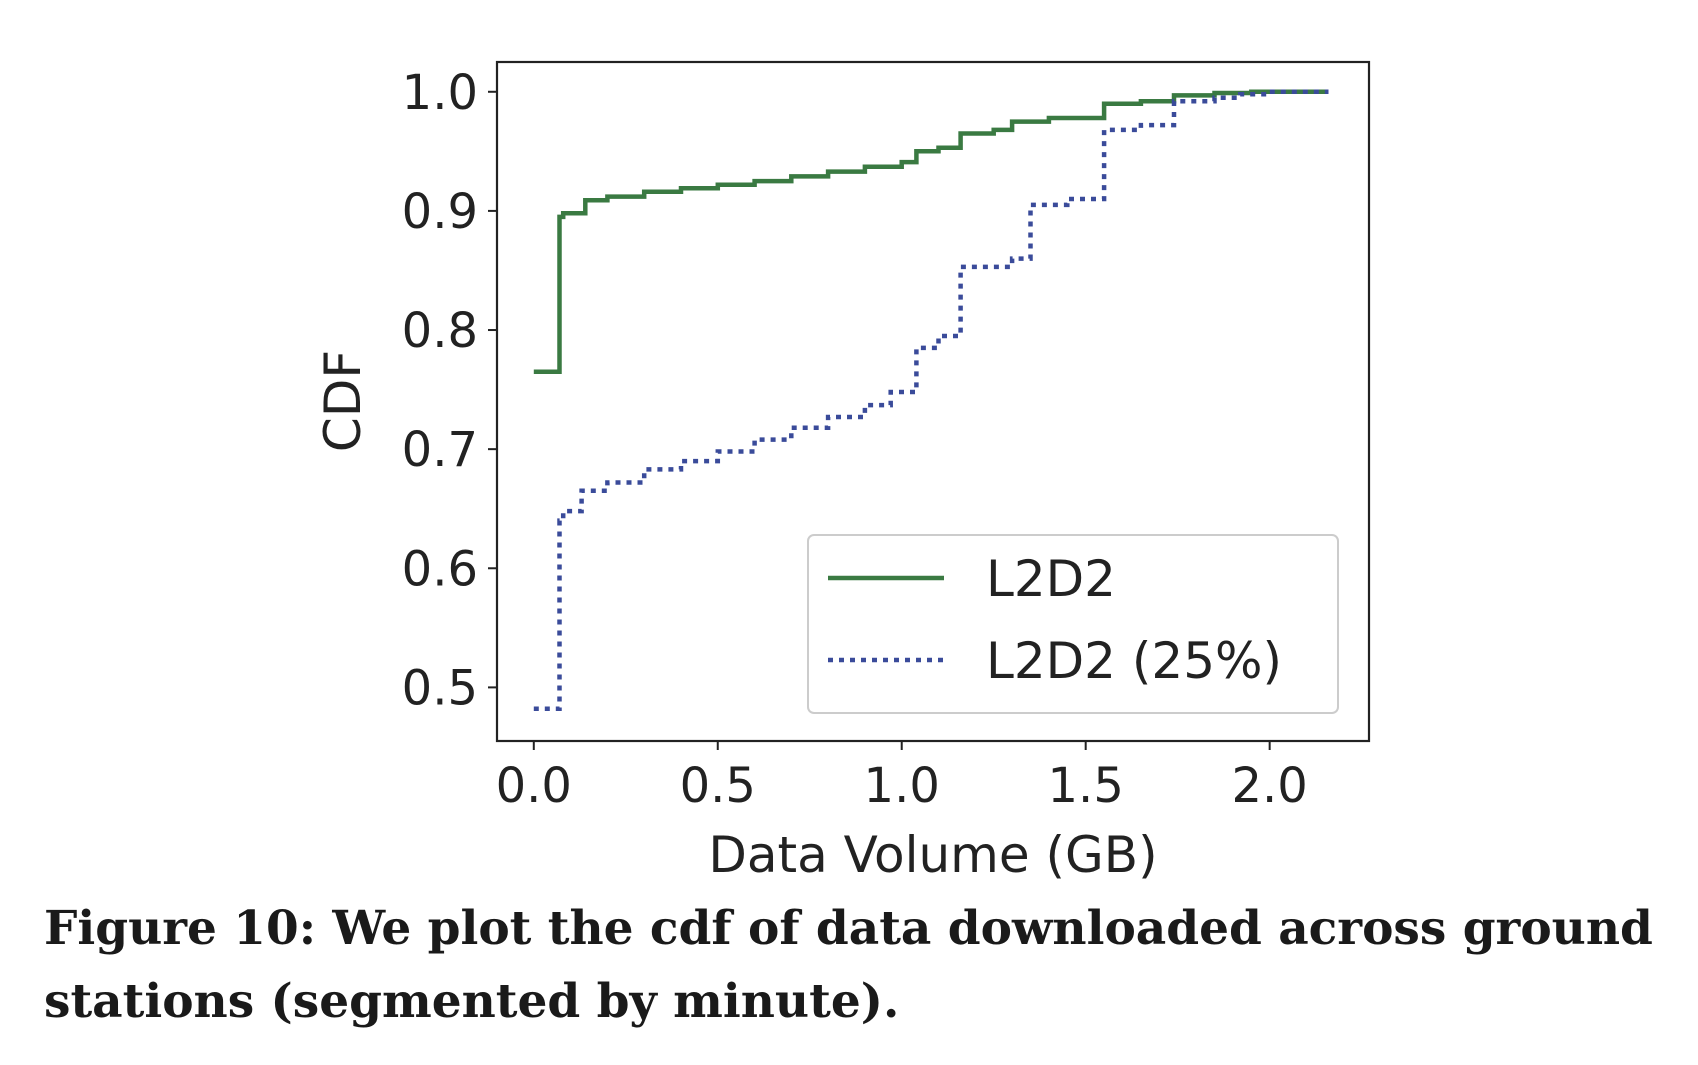 Image resolution: width=1698 pixels, height=1065 pixels. I want to click on y-axis-ticks: 0.5 0.6 0.7 0.8 0.9 1.0, so click(449, 390).